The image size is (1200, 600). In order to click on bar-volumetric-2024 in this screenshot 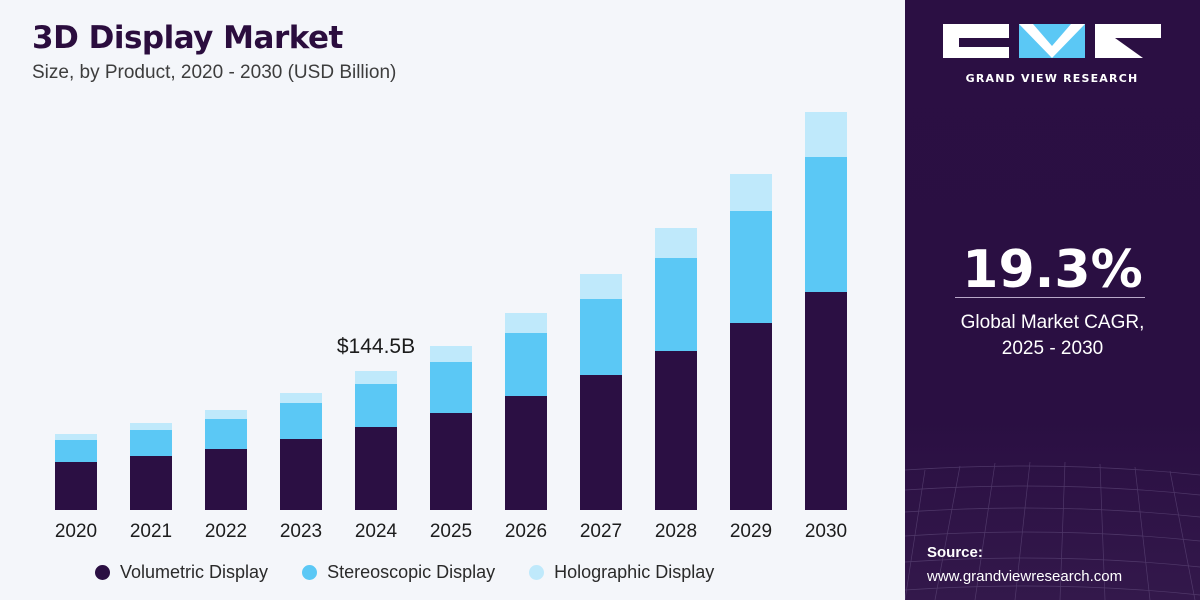, I will do `click(376, 468)`.